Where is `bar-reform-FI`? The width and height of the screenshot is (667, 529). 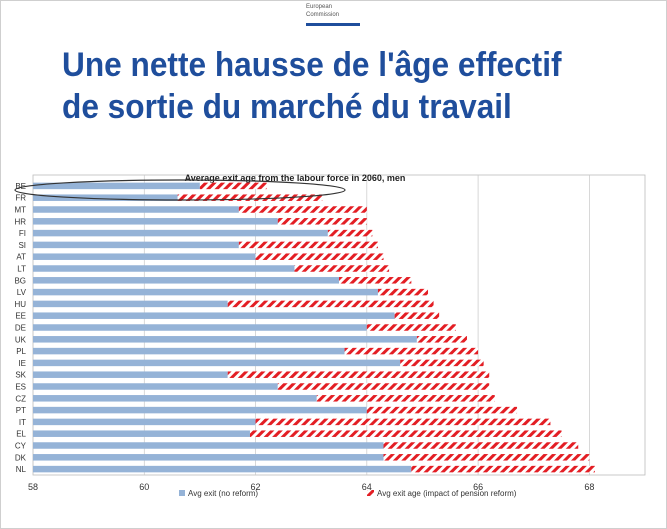 bar-reform-FI is located at coordinates (350, 233).